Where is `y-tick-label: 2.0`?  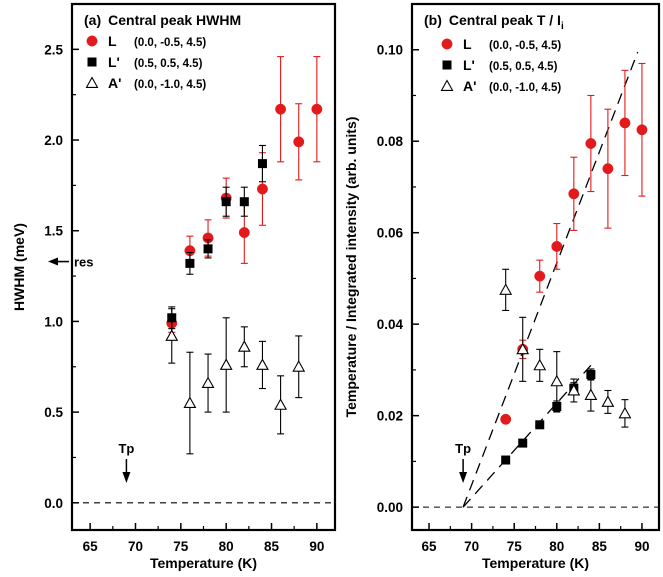 y-tick-label: 2.0 is located at coordinates (53, 140).